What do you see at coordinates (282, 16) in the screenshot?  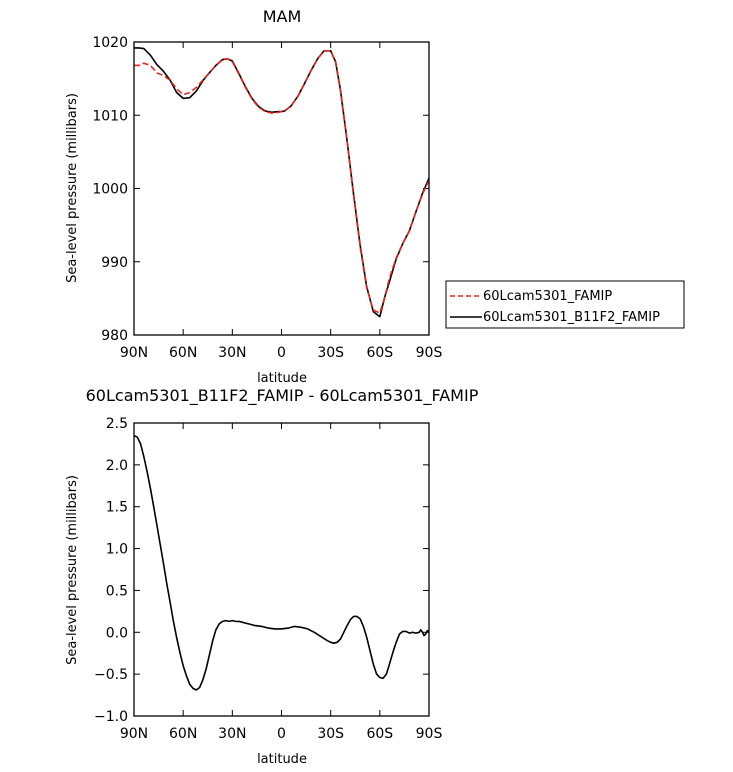 I see `chart-title: MAM` at bounding box center [282, 16].